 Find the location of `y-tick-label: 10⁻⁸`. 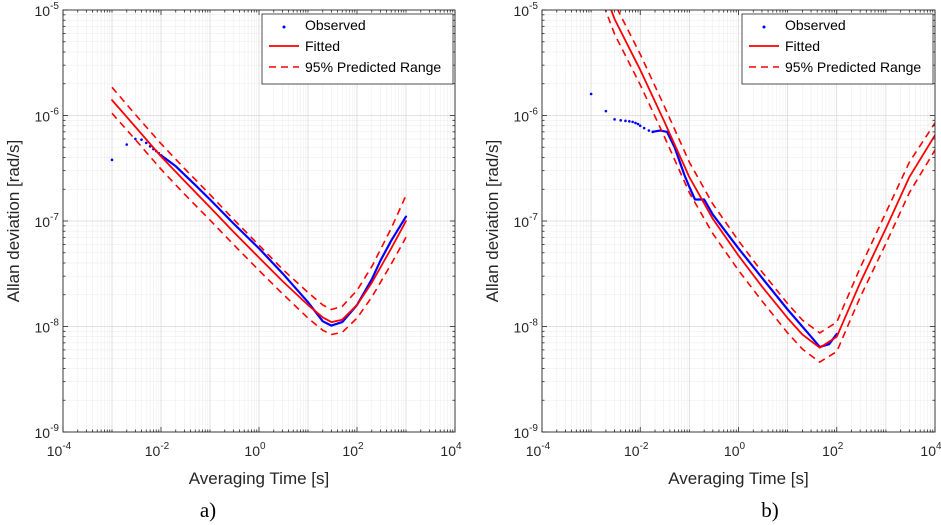

y-tick-label: 10⁻⁸ is located at coordinates (47, 327).